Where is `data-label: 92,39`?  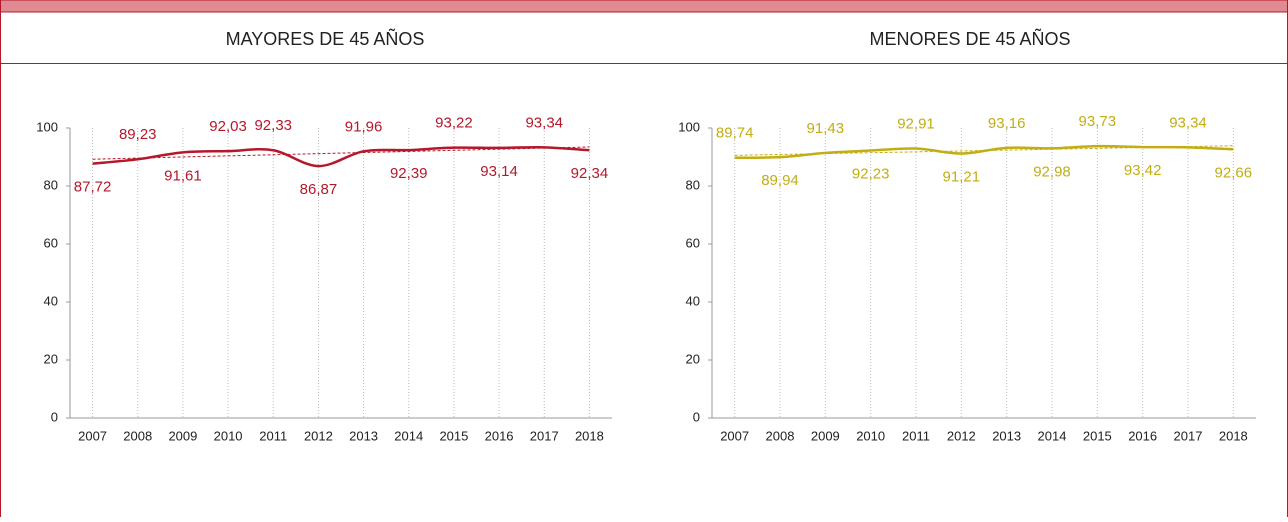 data-label: 92,39 is located at coordinates (409, 173).